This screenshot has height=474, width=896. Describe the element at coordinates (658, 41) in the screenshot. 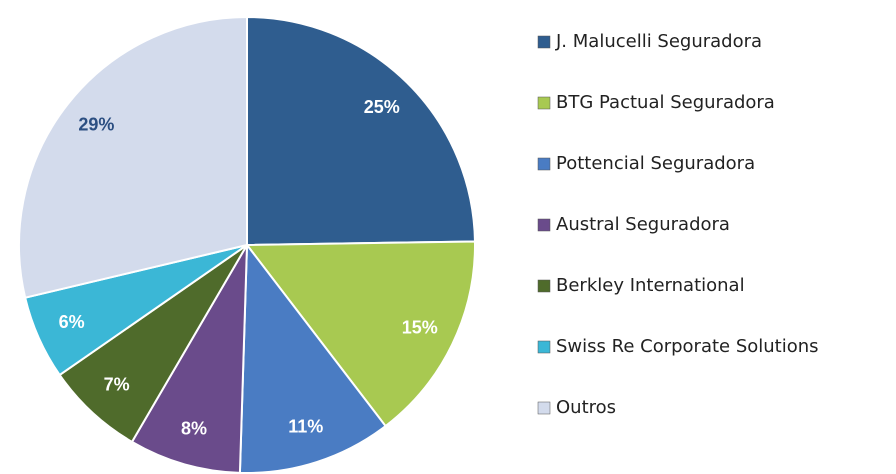

I see `legend-label: J. Malucelli Seguradora` at that location.